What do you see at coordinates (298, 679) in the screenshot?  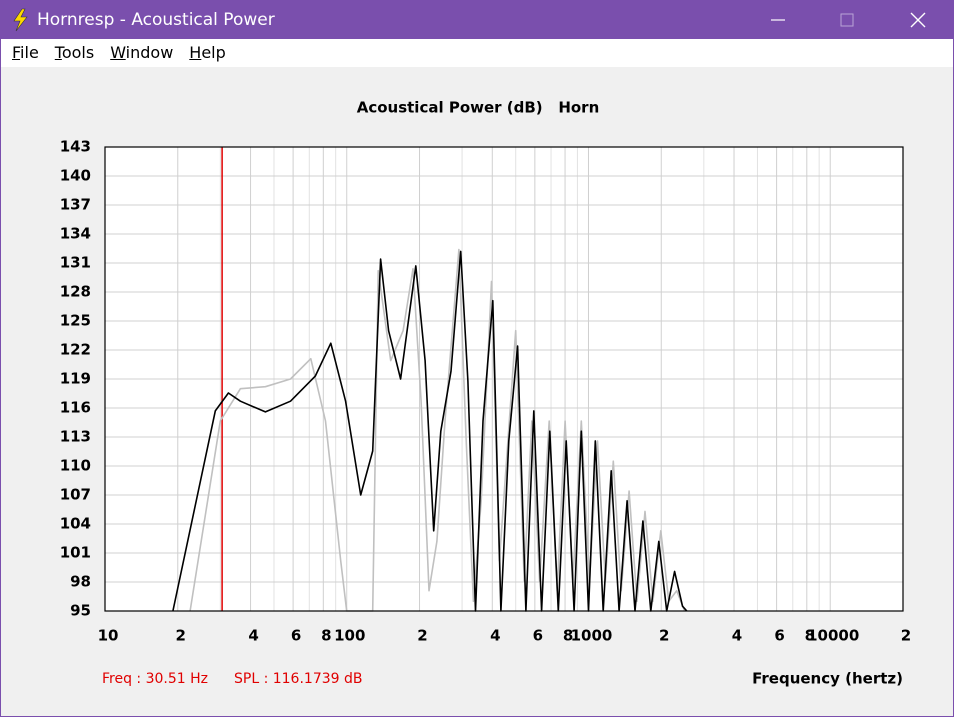 I see `status-spl: SPL : 116.1739 dB` at bounding box center [298, 679].